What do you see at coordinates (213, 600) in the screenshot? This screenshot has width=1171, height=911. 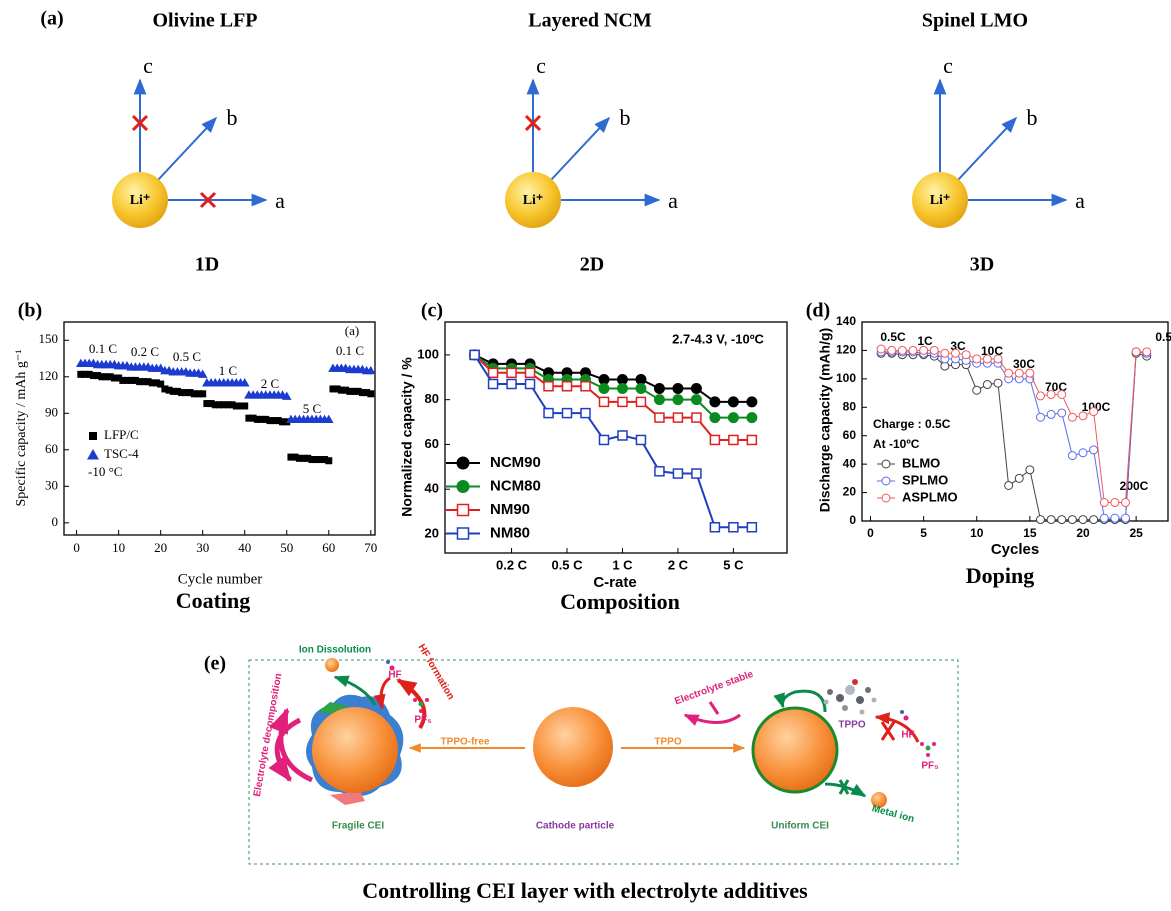 I see `caption: Coating` at bounding box center [213, 600].